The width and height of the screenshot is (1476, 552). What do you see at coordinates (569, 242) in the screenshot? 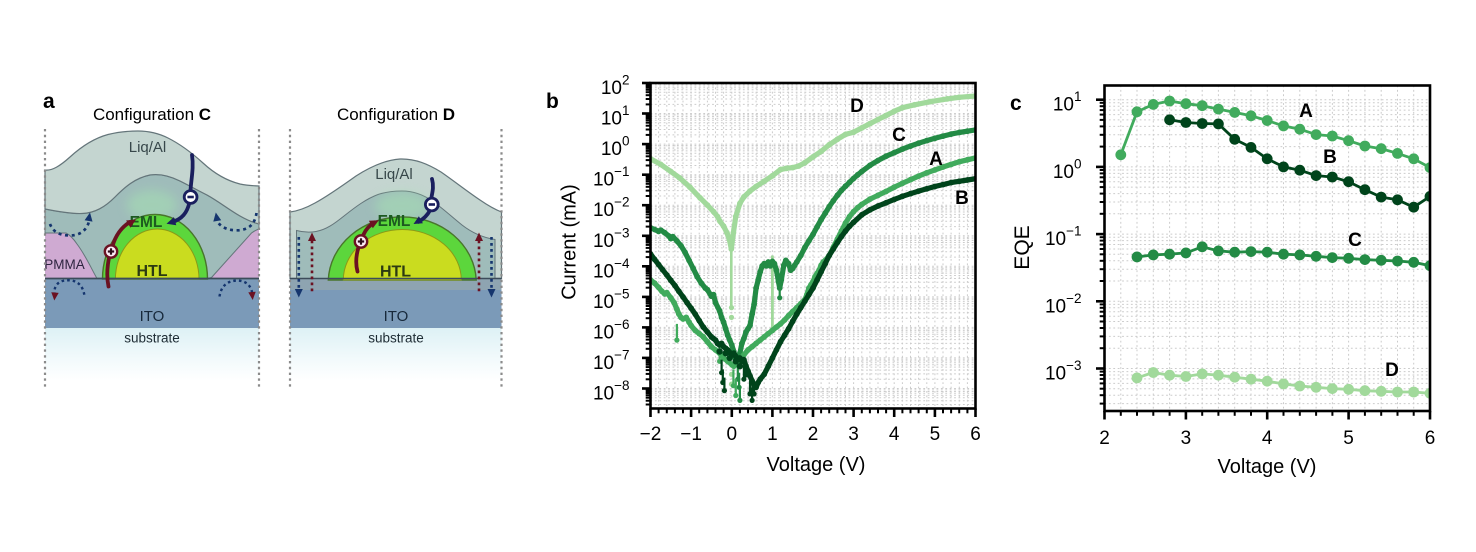
I see `svg-text: Current (mA)` at bounding box center [569, 242].